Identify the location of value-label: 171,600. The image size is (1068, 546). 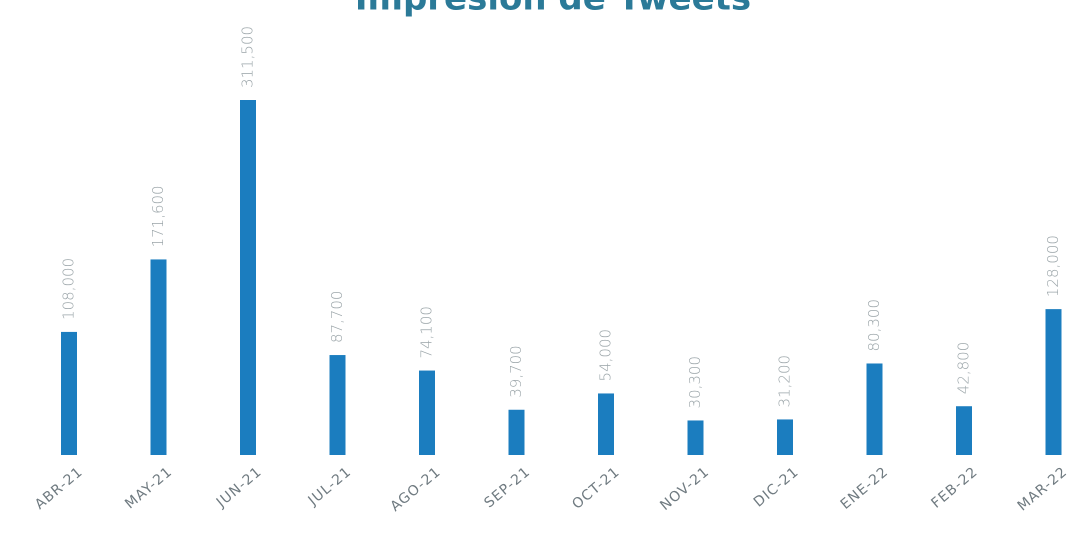
(158, 216).